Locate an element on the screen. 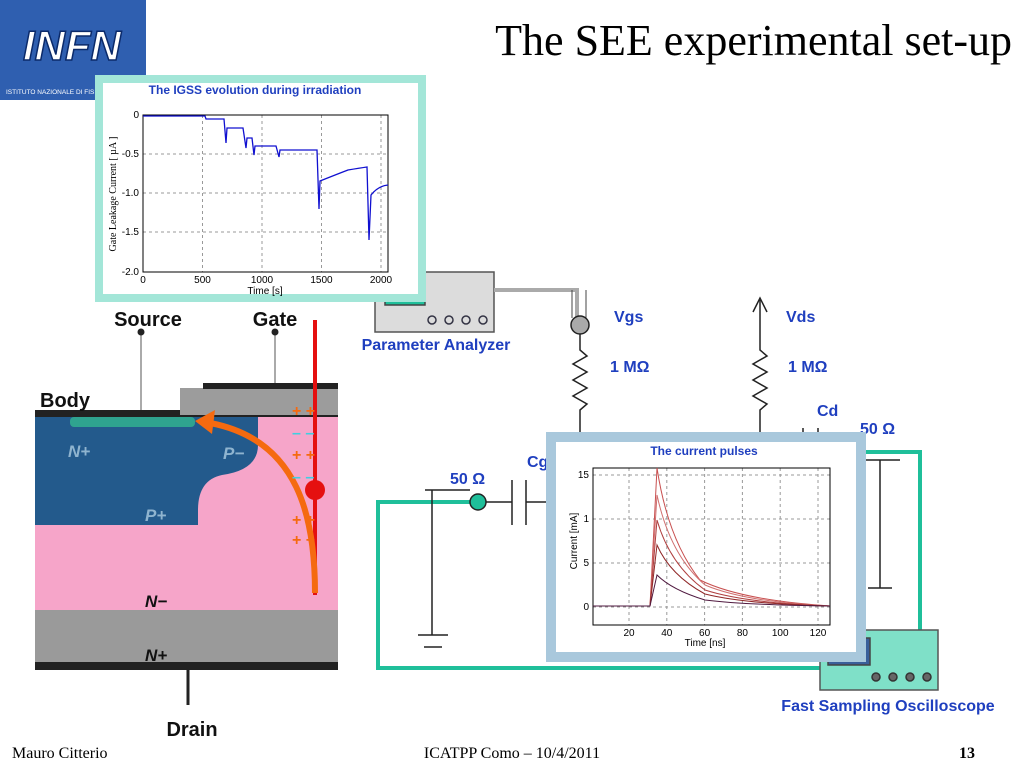 The width and height of the screenshot is (1024, 768). pulses is located at coordinates (712, 537).